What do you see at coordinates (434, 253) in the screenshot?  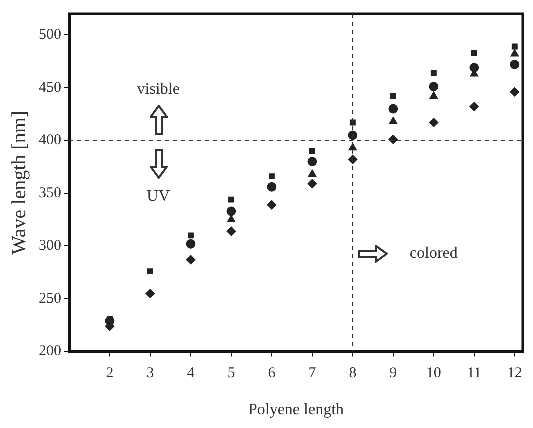 I see `annotation: colored` at bounding box center [434, 253].